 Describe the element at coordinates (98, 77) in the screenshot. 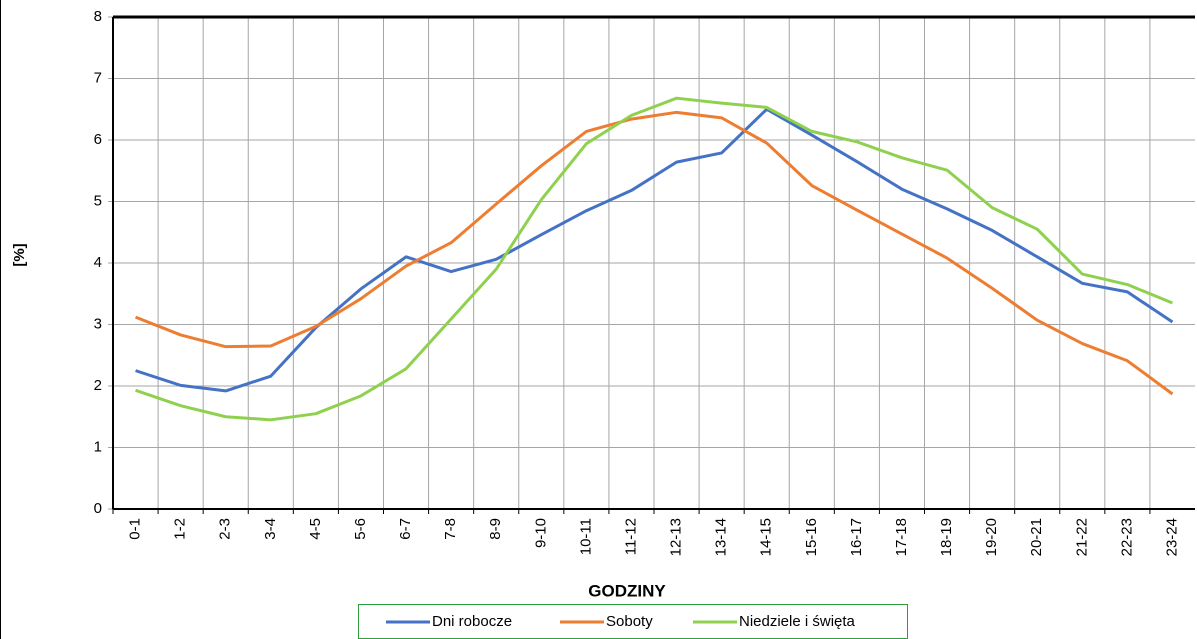

I see `y-tick-label: 7` at that location.